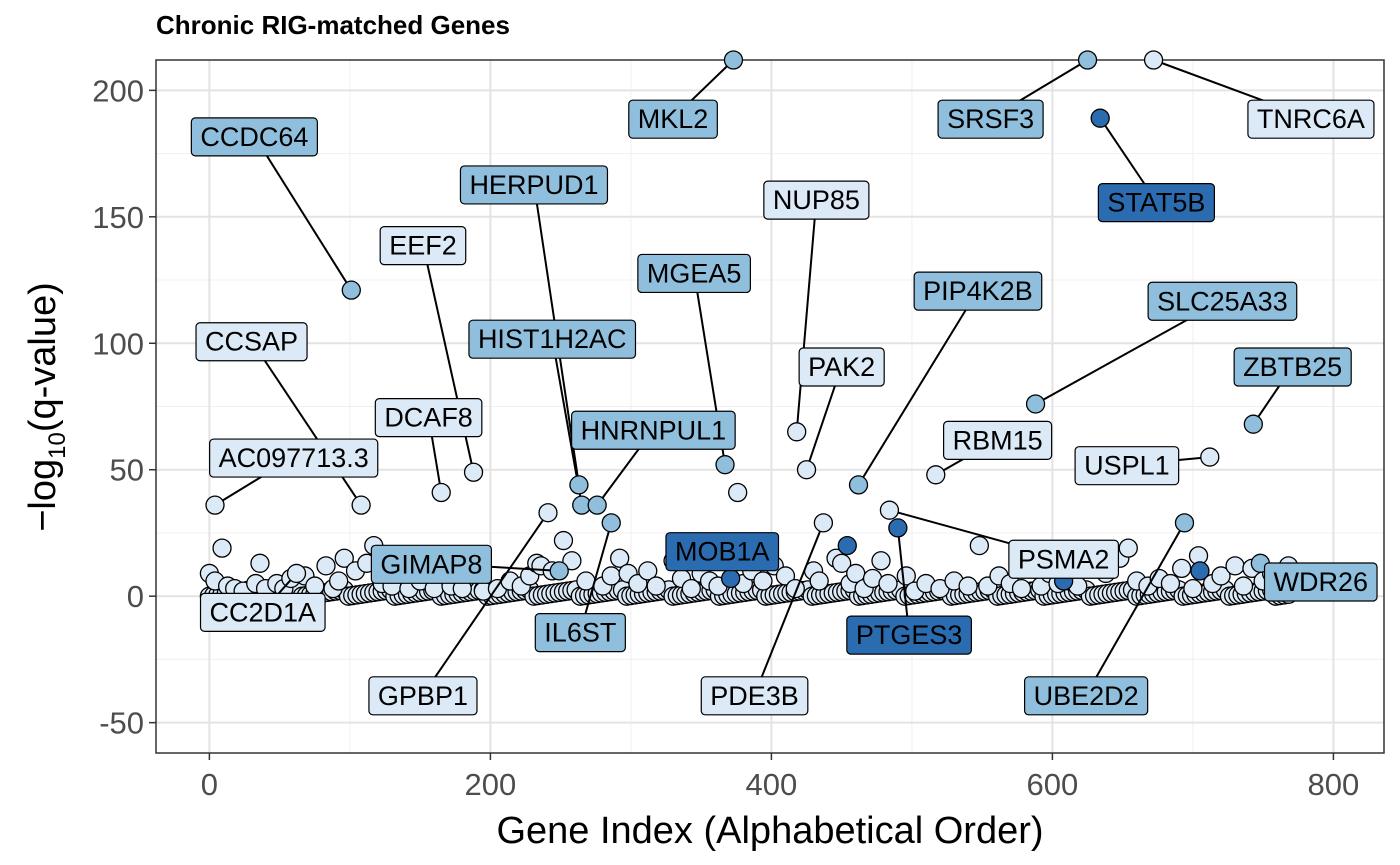  What do you see at coordinates (772, 784) in the screenshot?
I see `x-tick-label: 400` at bounding box center [772, 784].